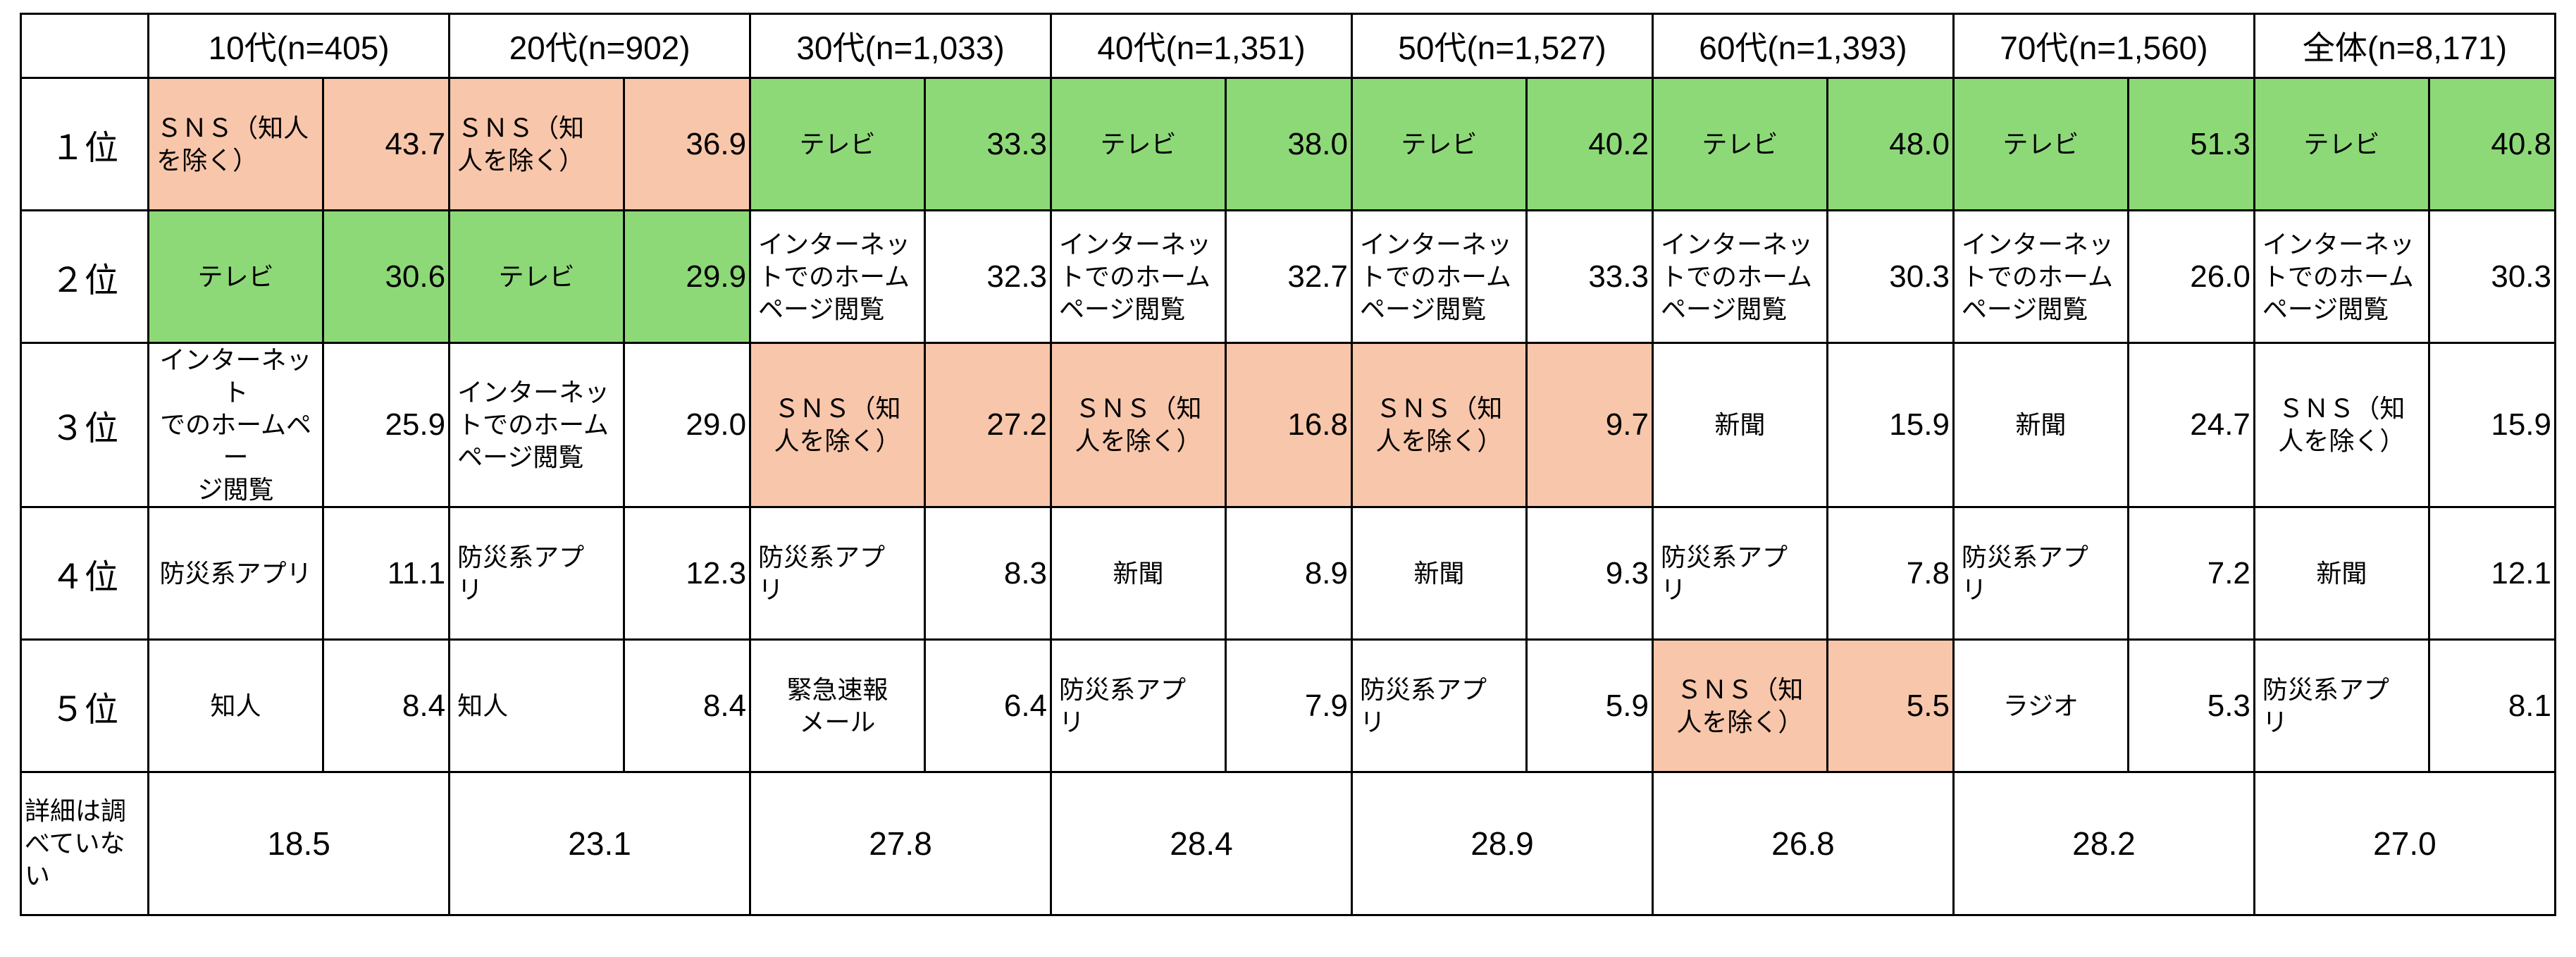 The width and height of the screenshot is (2576, 957). What do you see at coordinates (235, 573) in the screenshot?
I see `item-cell: 防災系アプリ` at bounding box center [235, 573].